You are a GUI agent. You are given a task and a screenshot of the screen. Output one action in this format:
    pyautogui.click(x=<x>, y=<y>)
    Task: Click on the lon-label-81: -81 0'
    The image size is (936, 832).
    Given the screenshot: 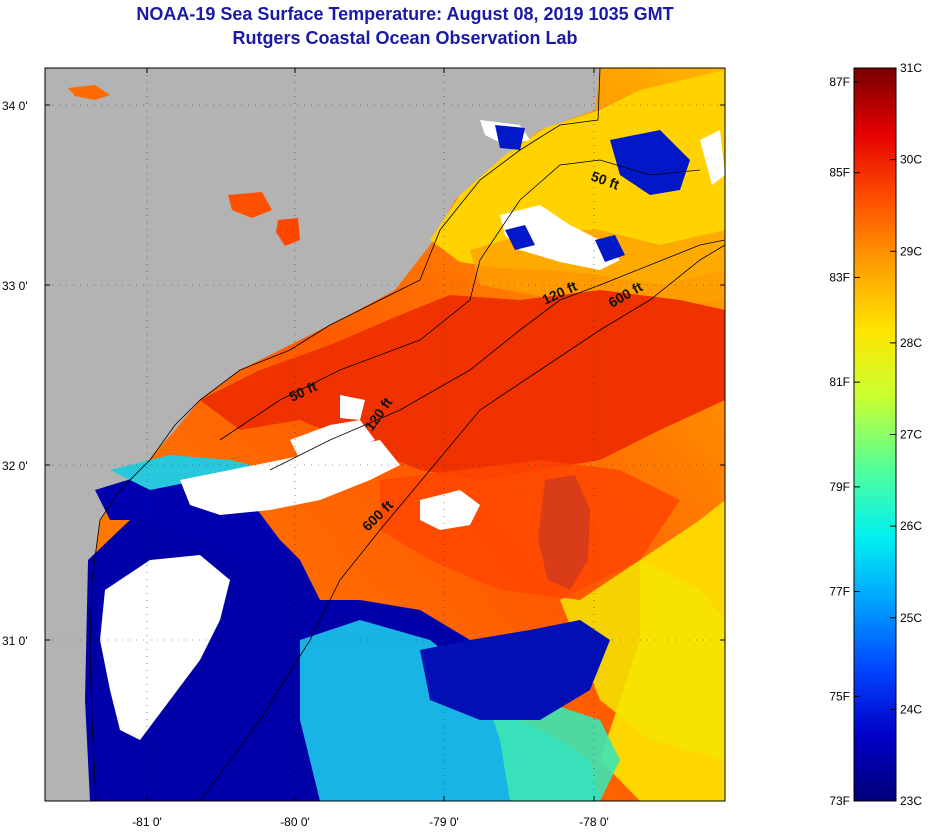 What is the action you would take?
    pyautogui.click(x=147, y=822)
    